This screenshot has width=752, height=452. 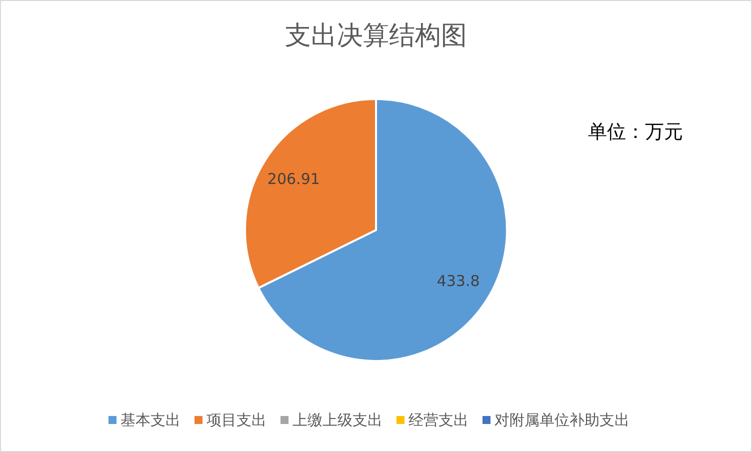 I want to click on chart-title: 支出决算结构图, so click(x=376, y=36).